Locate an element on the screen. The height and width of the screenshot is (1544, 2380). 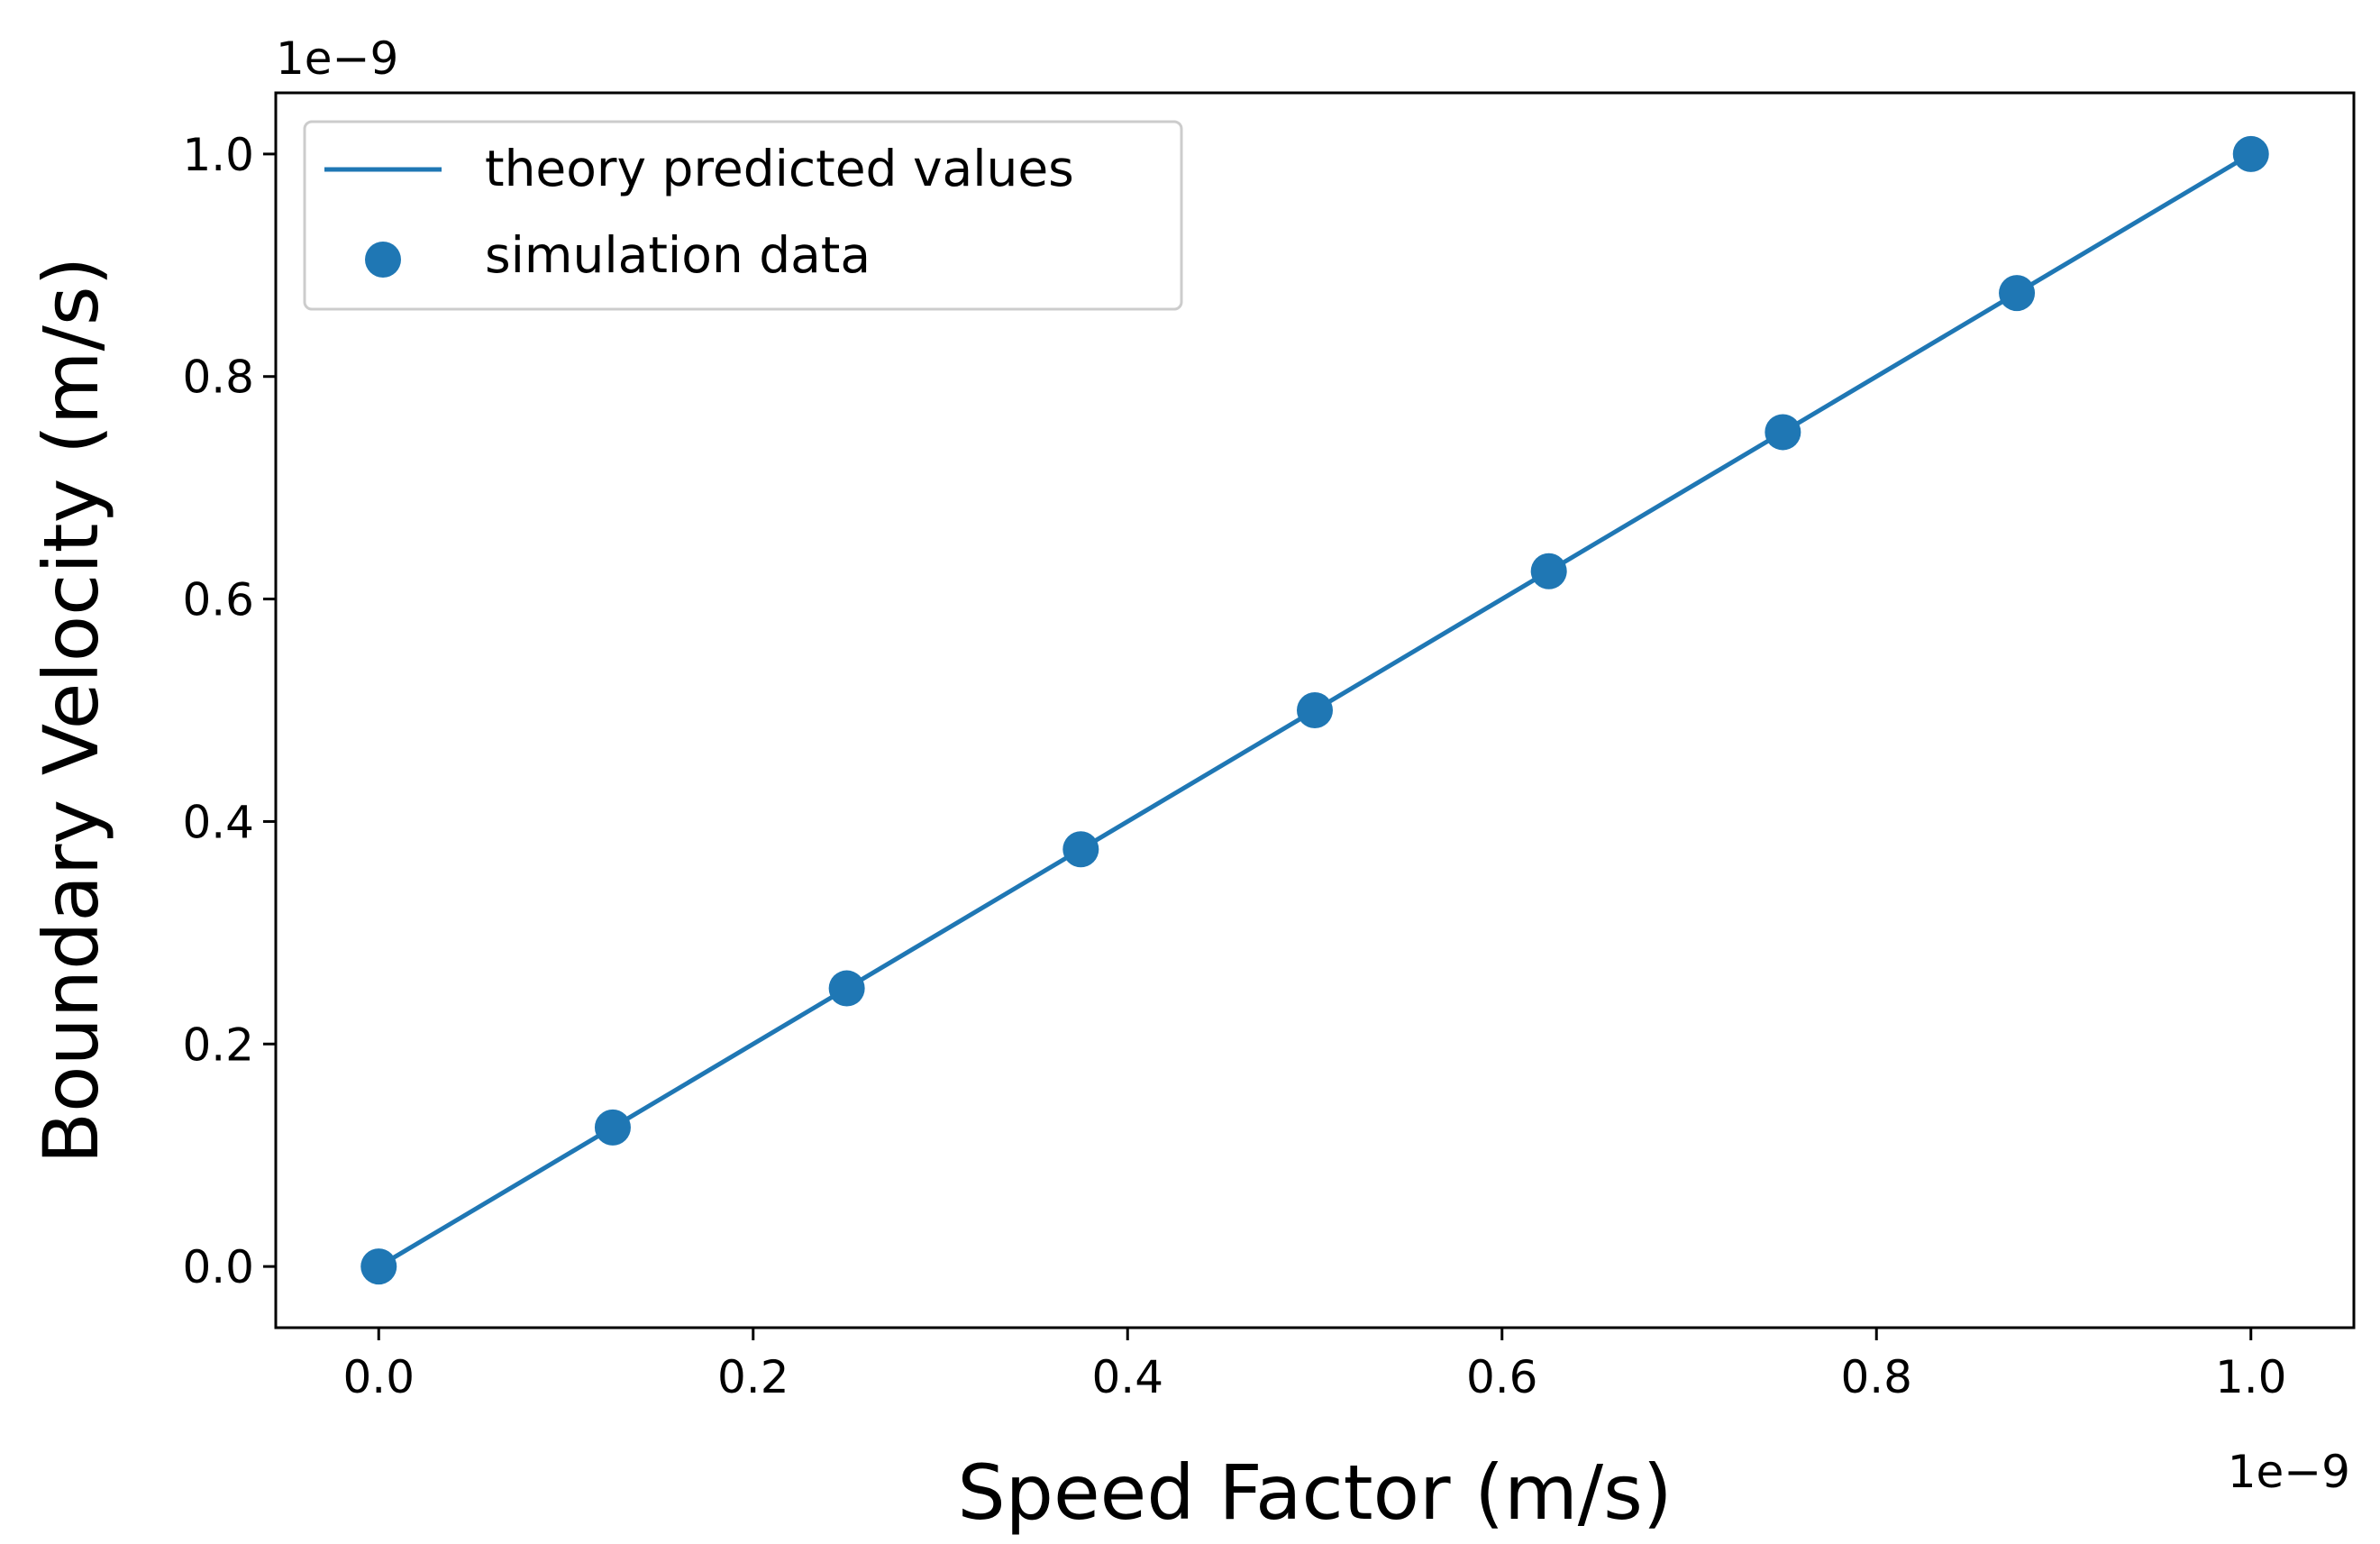
x-tick-label: 0.0 is located at coordinates (378, 1377).